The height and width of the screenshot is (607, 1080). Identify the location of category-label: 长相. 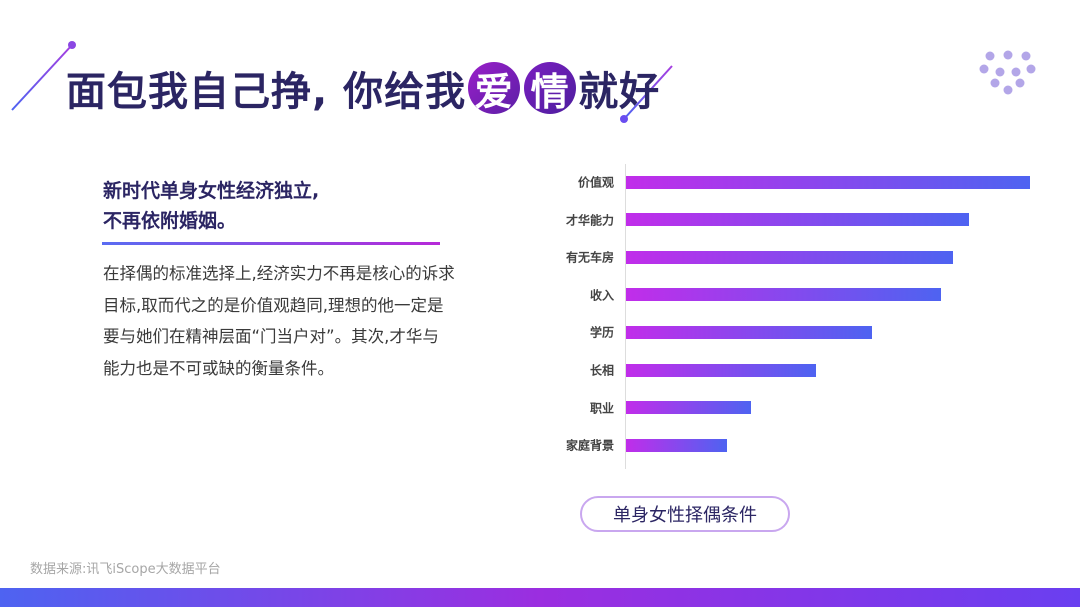
(601, 370).